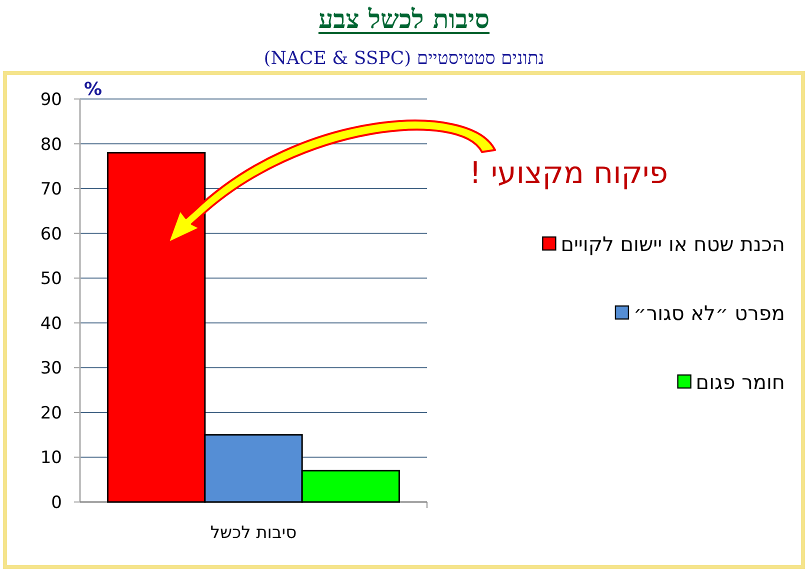 The height and width of the screenshot is (573, 809). What do you see at coordinates (709, 313) in the screenshot?
I see `legend-label: מפרט ״לא סגור״` at bounding box center [709, 313].